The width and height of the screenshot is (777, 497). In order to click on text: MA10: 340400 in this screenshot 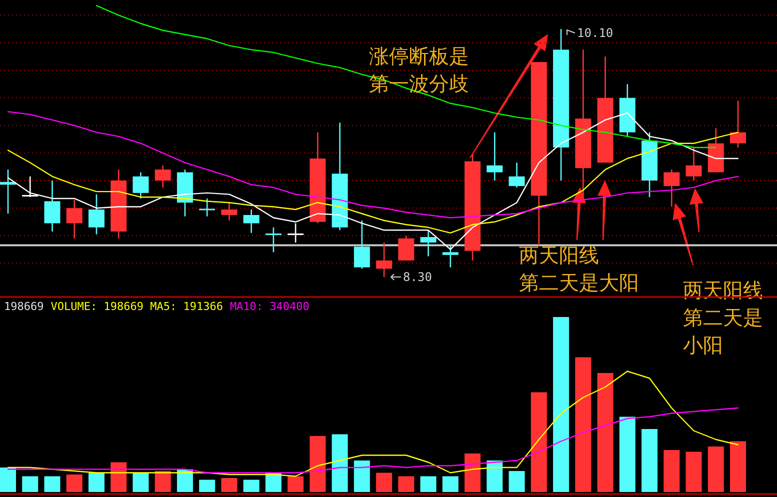, I will do `click(270, 306)`.